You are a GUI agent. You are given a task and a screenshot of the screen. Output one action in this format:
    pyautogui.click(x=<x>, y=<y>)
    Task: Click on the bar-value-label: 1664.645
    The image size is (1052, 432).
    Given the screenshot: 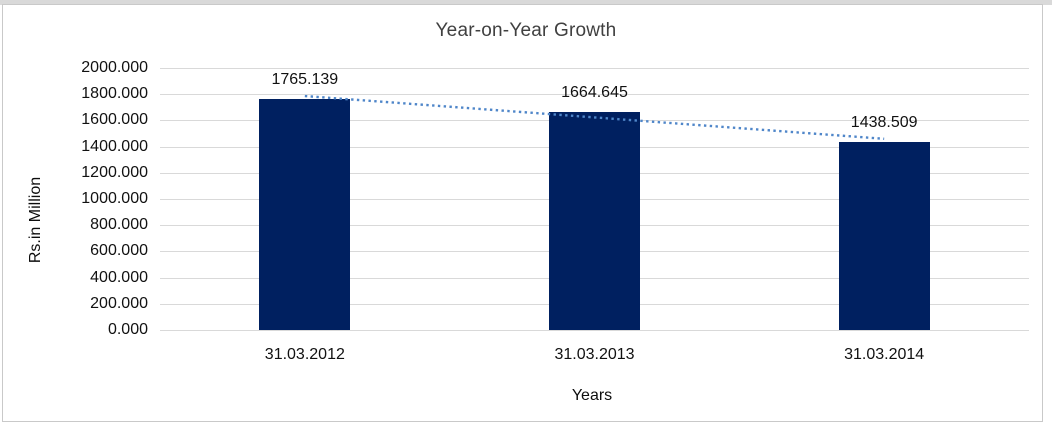 What is the action you would take?
    pyautogui.click(x=594, y=92)
    